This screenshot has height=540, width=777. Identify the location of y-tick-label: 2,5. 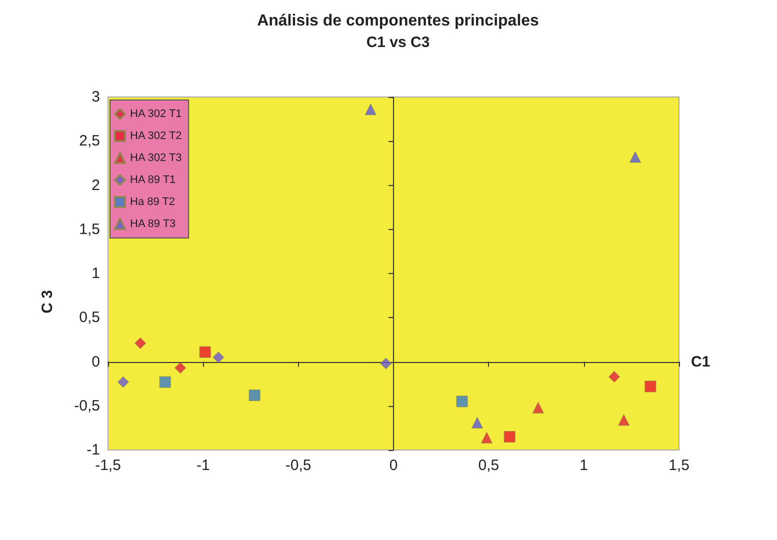
(89, 141).